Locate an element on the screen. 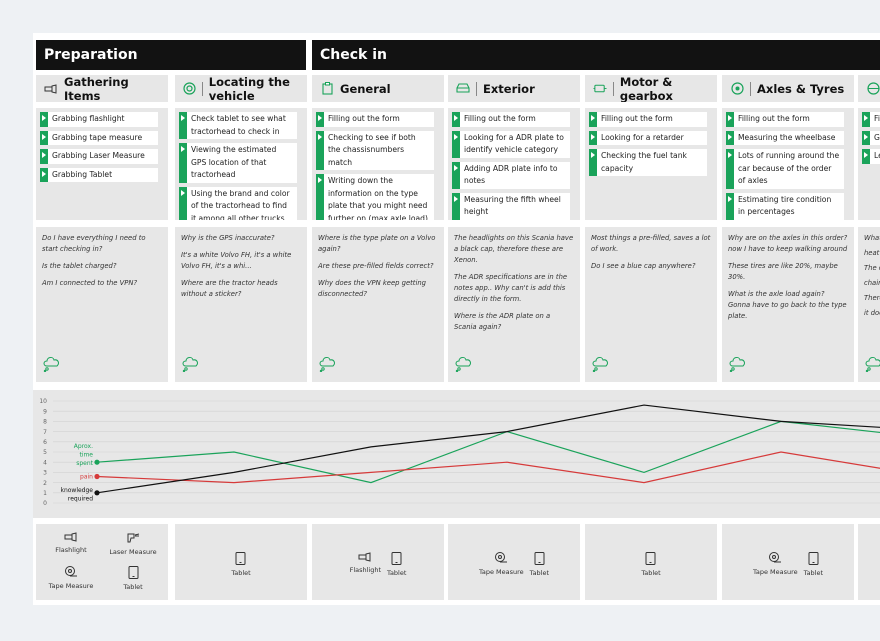  task-item: Checking the fuel tank capacity is located at coordinates (648, 162).